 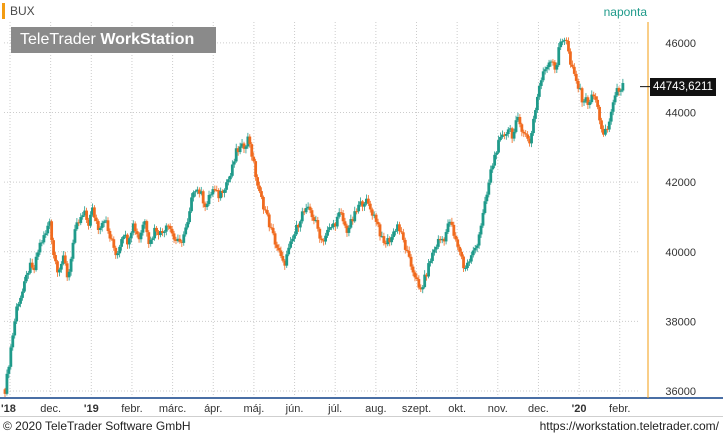 I want to click on x-tick-label: ápr., so click(x=213, y=409).